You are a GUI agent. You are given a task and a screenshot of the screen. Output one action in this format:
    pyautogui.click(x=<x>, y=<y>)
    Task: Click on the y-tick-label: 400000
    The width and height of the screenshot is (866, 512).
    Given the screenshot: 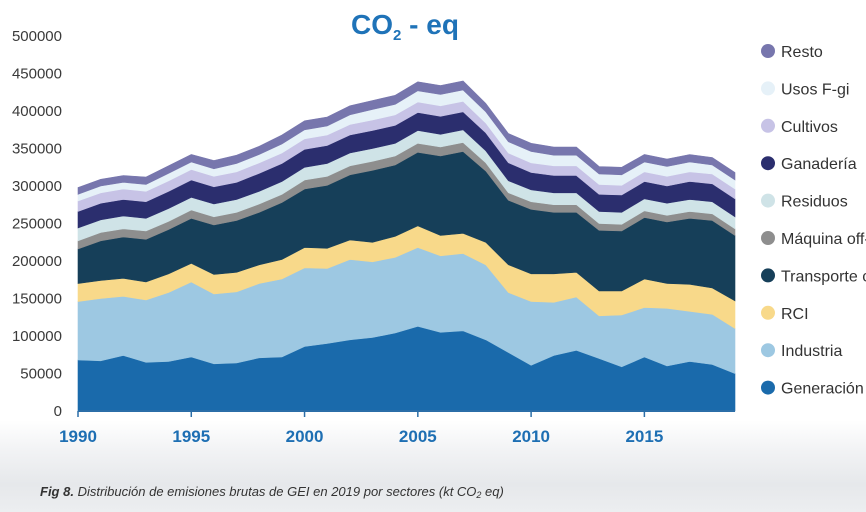 What is the action you would take?
    pyautogui.click(x=37, y=111)
    